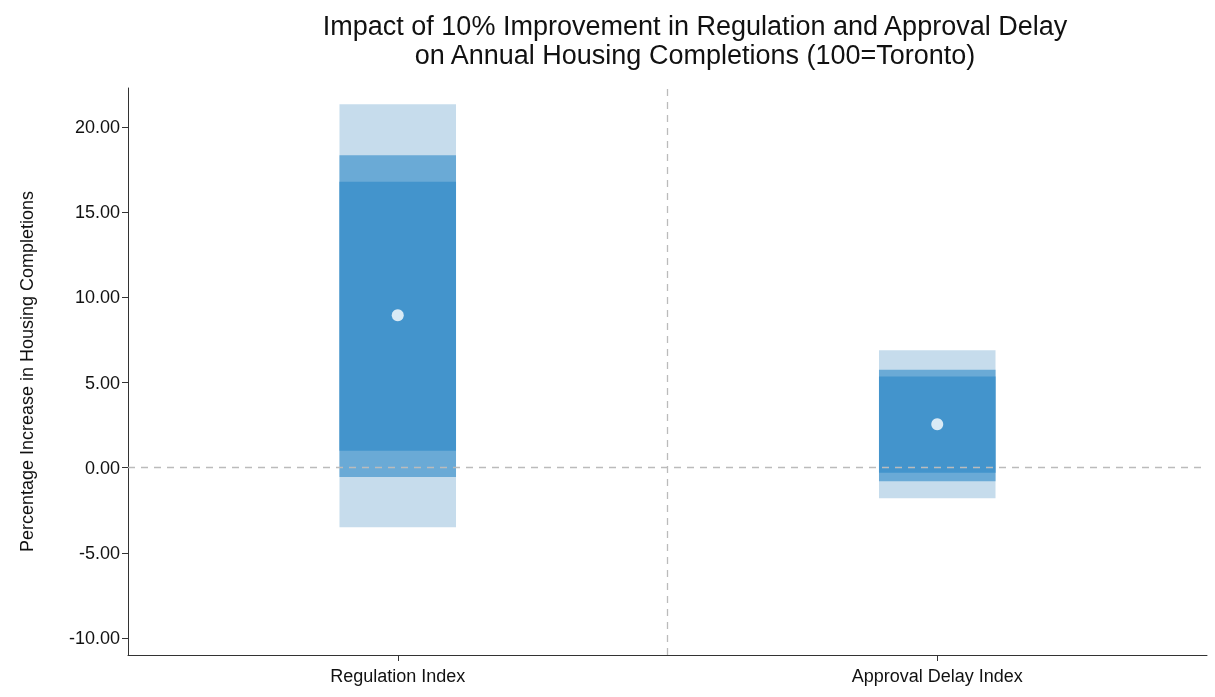 This screenshot has width=1215, height=697. I want to click on y-tick-label: -10.00, so click(94, 637).